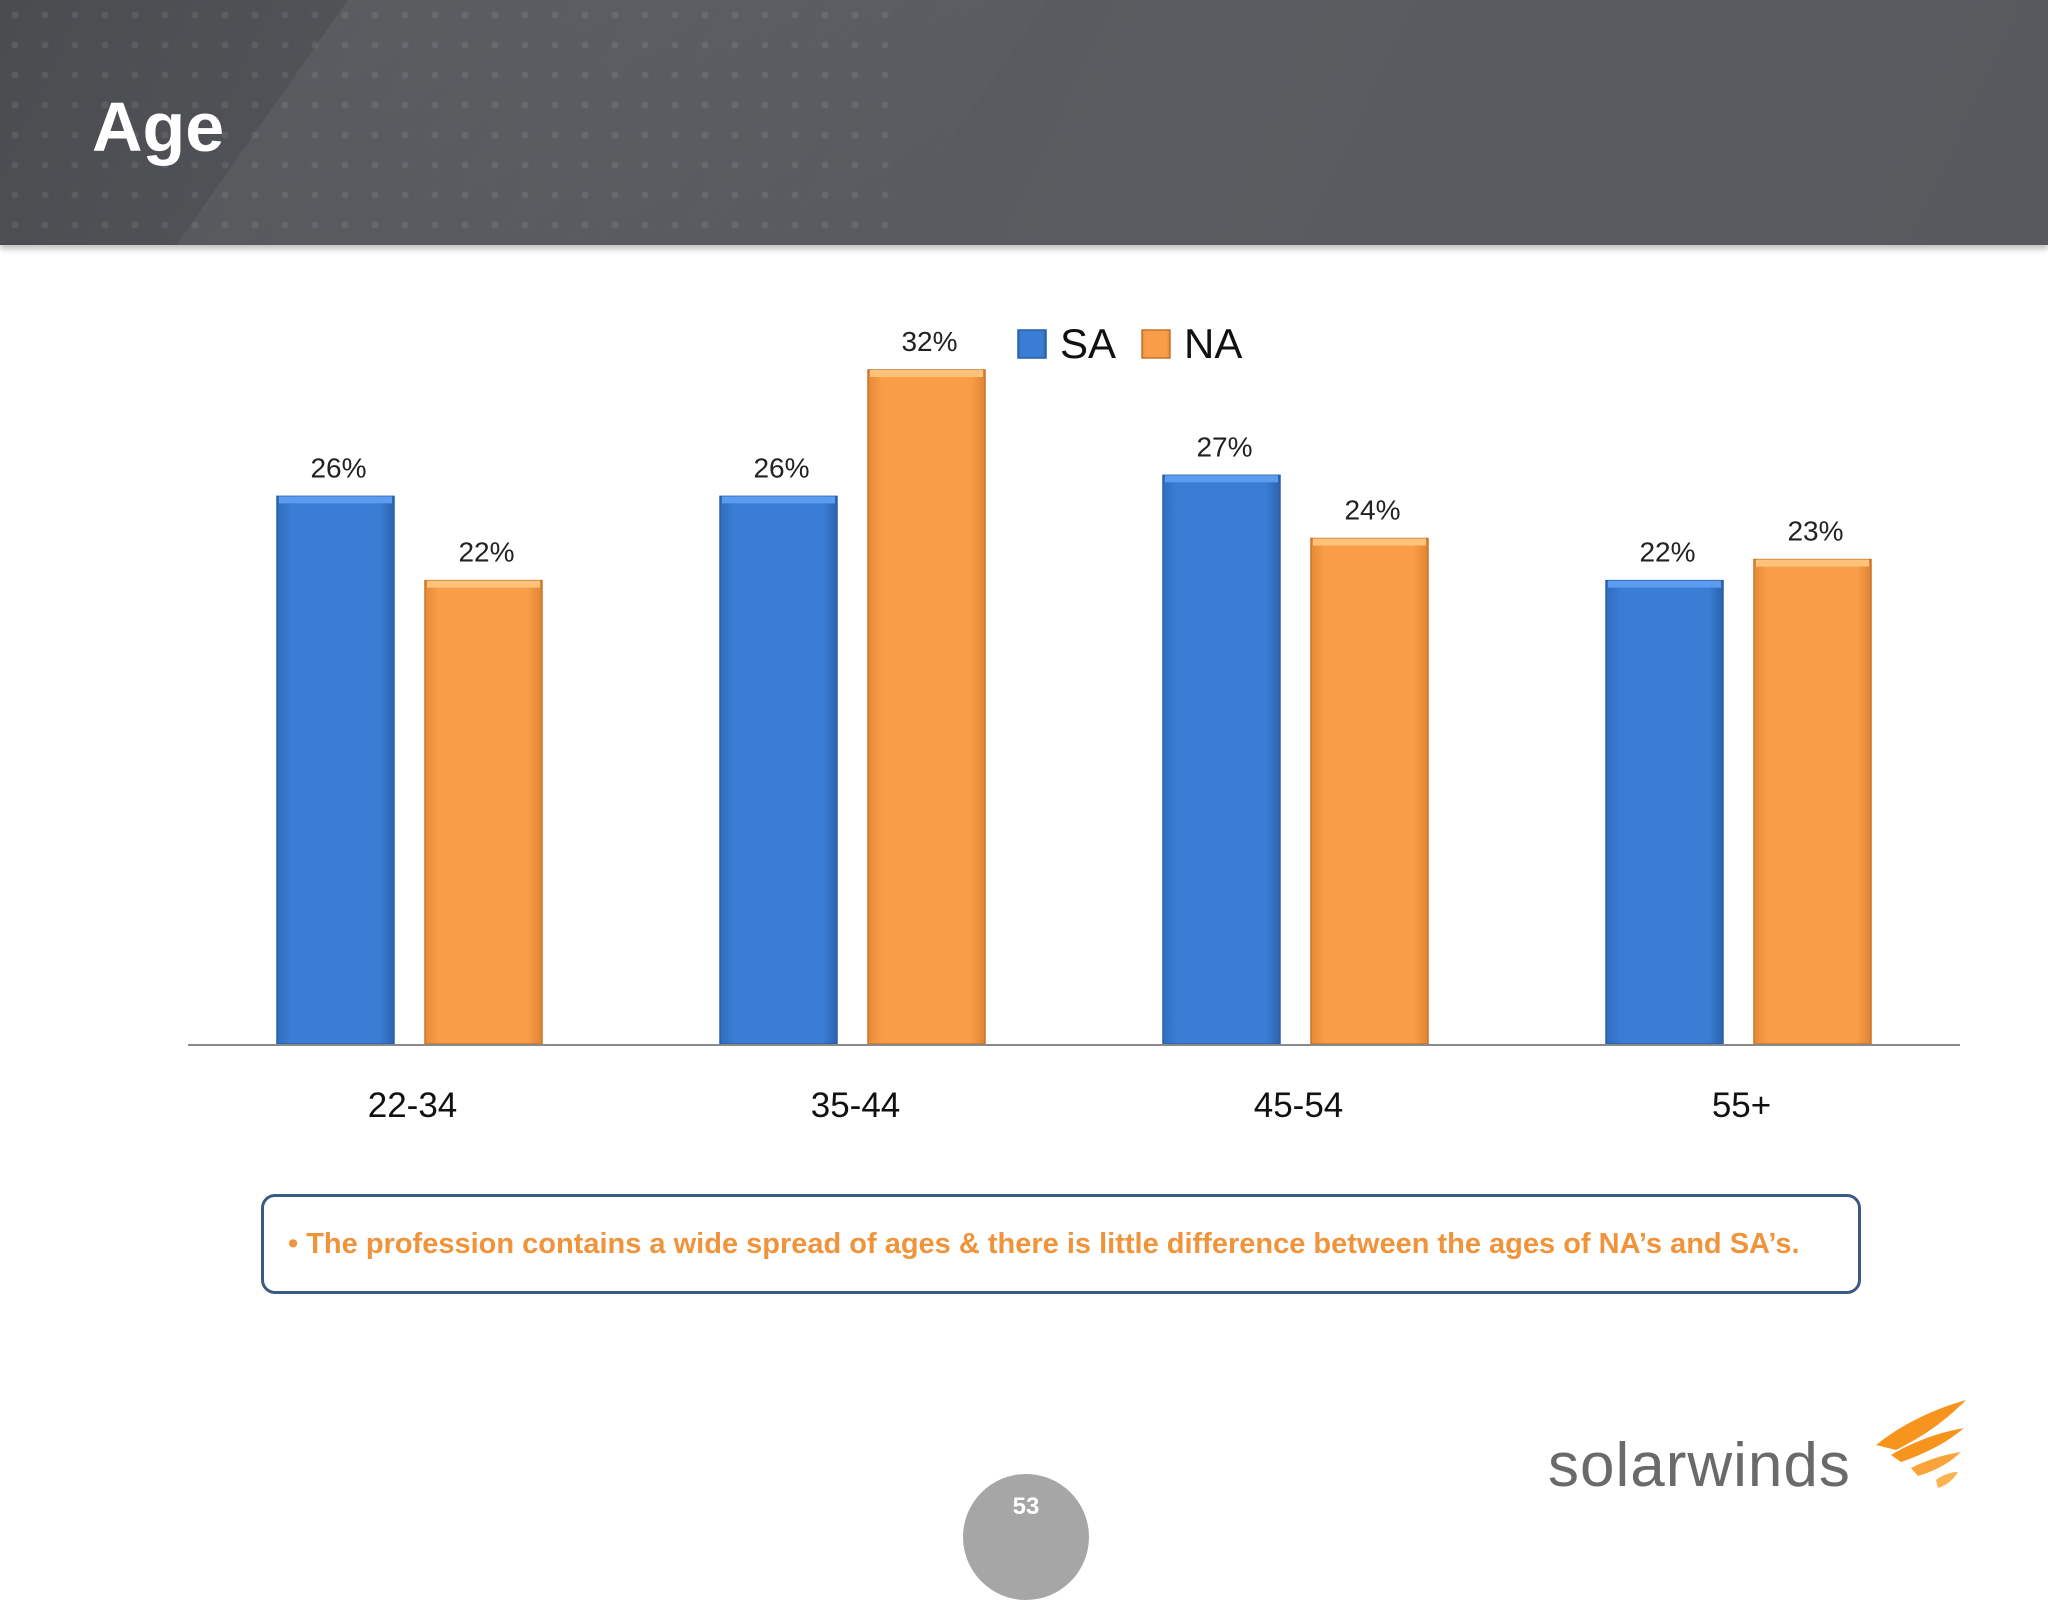  I want to click on legend-label-na: NA, so click(1213, 343).